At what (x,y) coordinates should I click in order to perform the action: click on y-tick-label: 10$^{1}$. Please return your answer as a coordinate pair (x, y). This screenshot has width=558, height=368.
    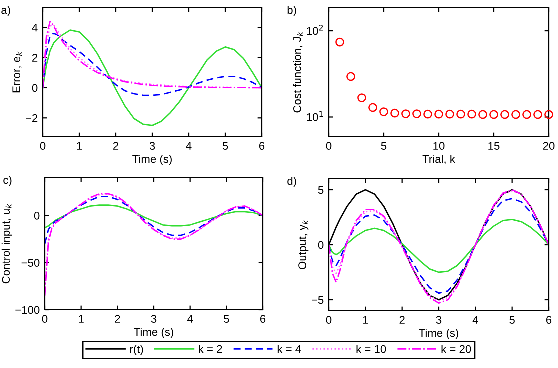
    Looking at the image, I should click on (315, 116).